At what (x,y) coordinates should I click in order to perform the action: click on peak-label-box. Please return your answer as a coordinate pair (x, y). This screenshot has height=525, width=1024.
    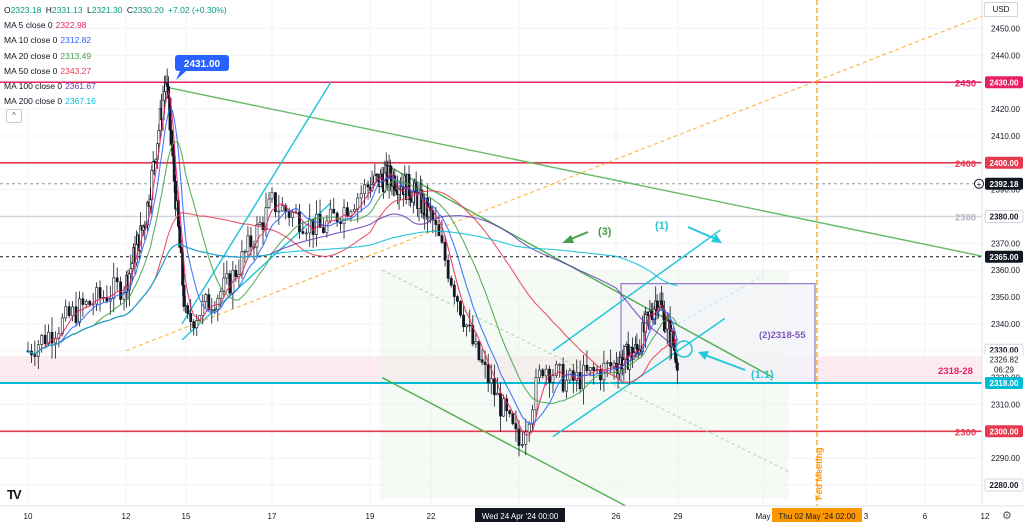
    Looking at the image, I should click on (202, 63).